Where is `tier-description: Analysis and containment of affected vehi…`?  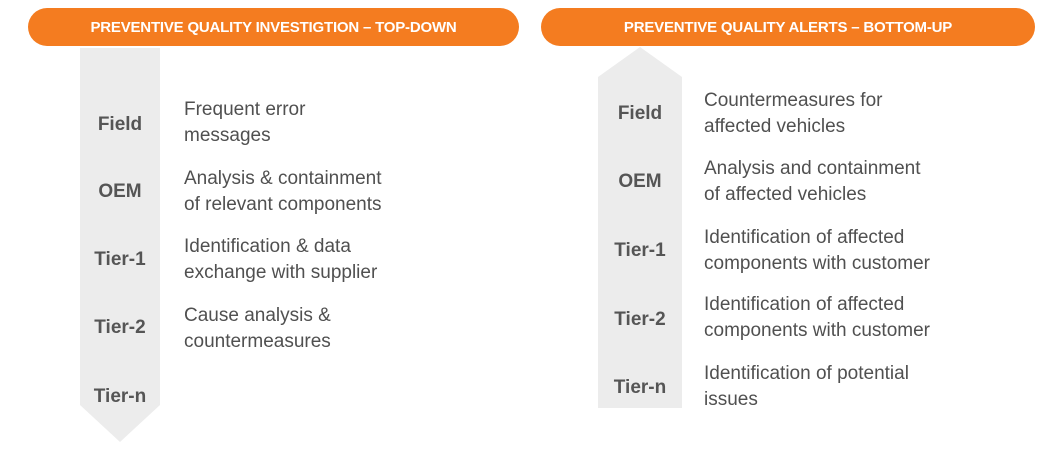
tier-description: Analysis and containment of affected vehi… is located at coordinates (812, 182).